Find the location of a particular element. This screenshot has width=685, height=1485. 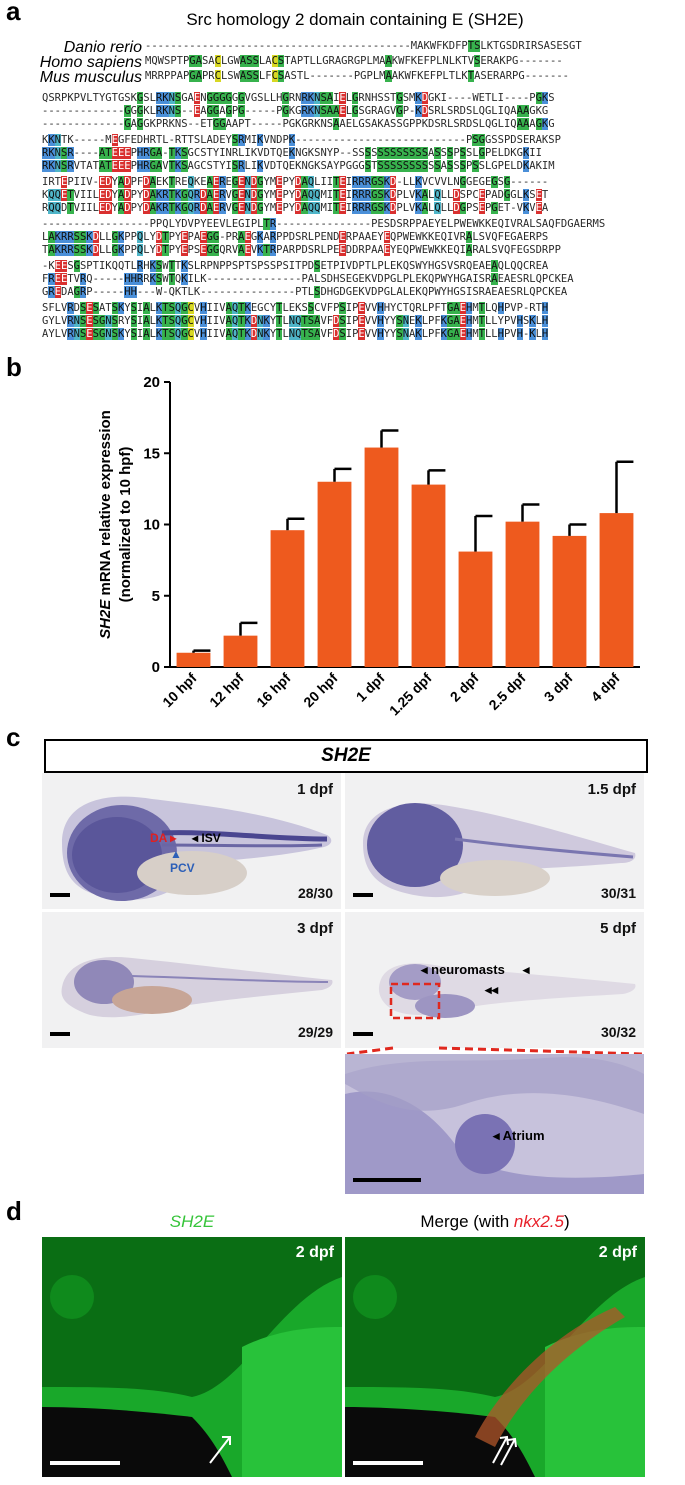

inset-connector is located at coordinates (495, 1051).